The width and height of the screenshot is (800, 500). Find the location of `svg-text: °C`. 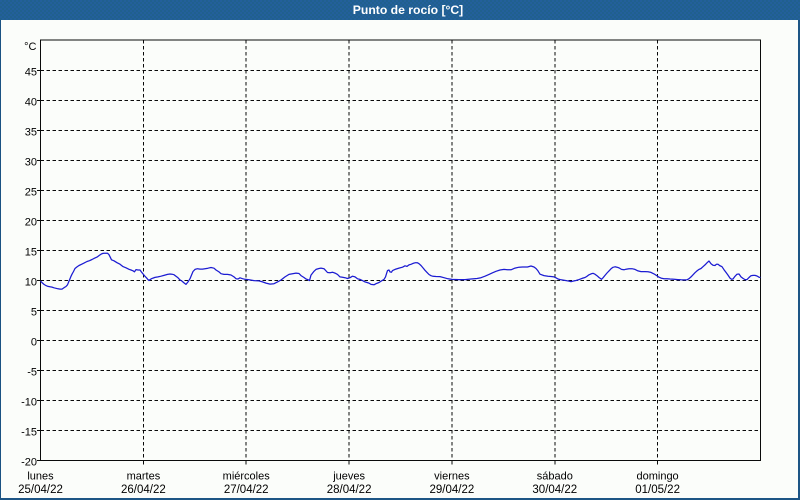

svg-text: °C is located at coordinates (30, 47).